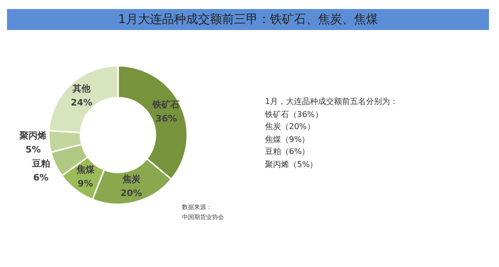  Describe the element at coordinates (288, 140) in the screenshot. I see `text: 焦煤（9%）` at that location.